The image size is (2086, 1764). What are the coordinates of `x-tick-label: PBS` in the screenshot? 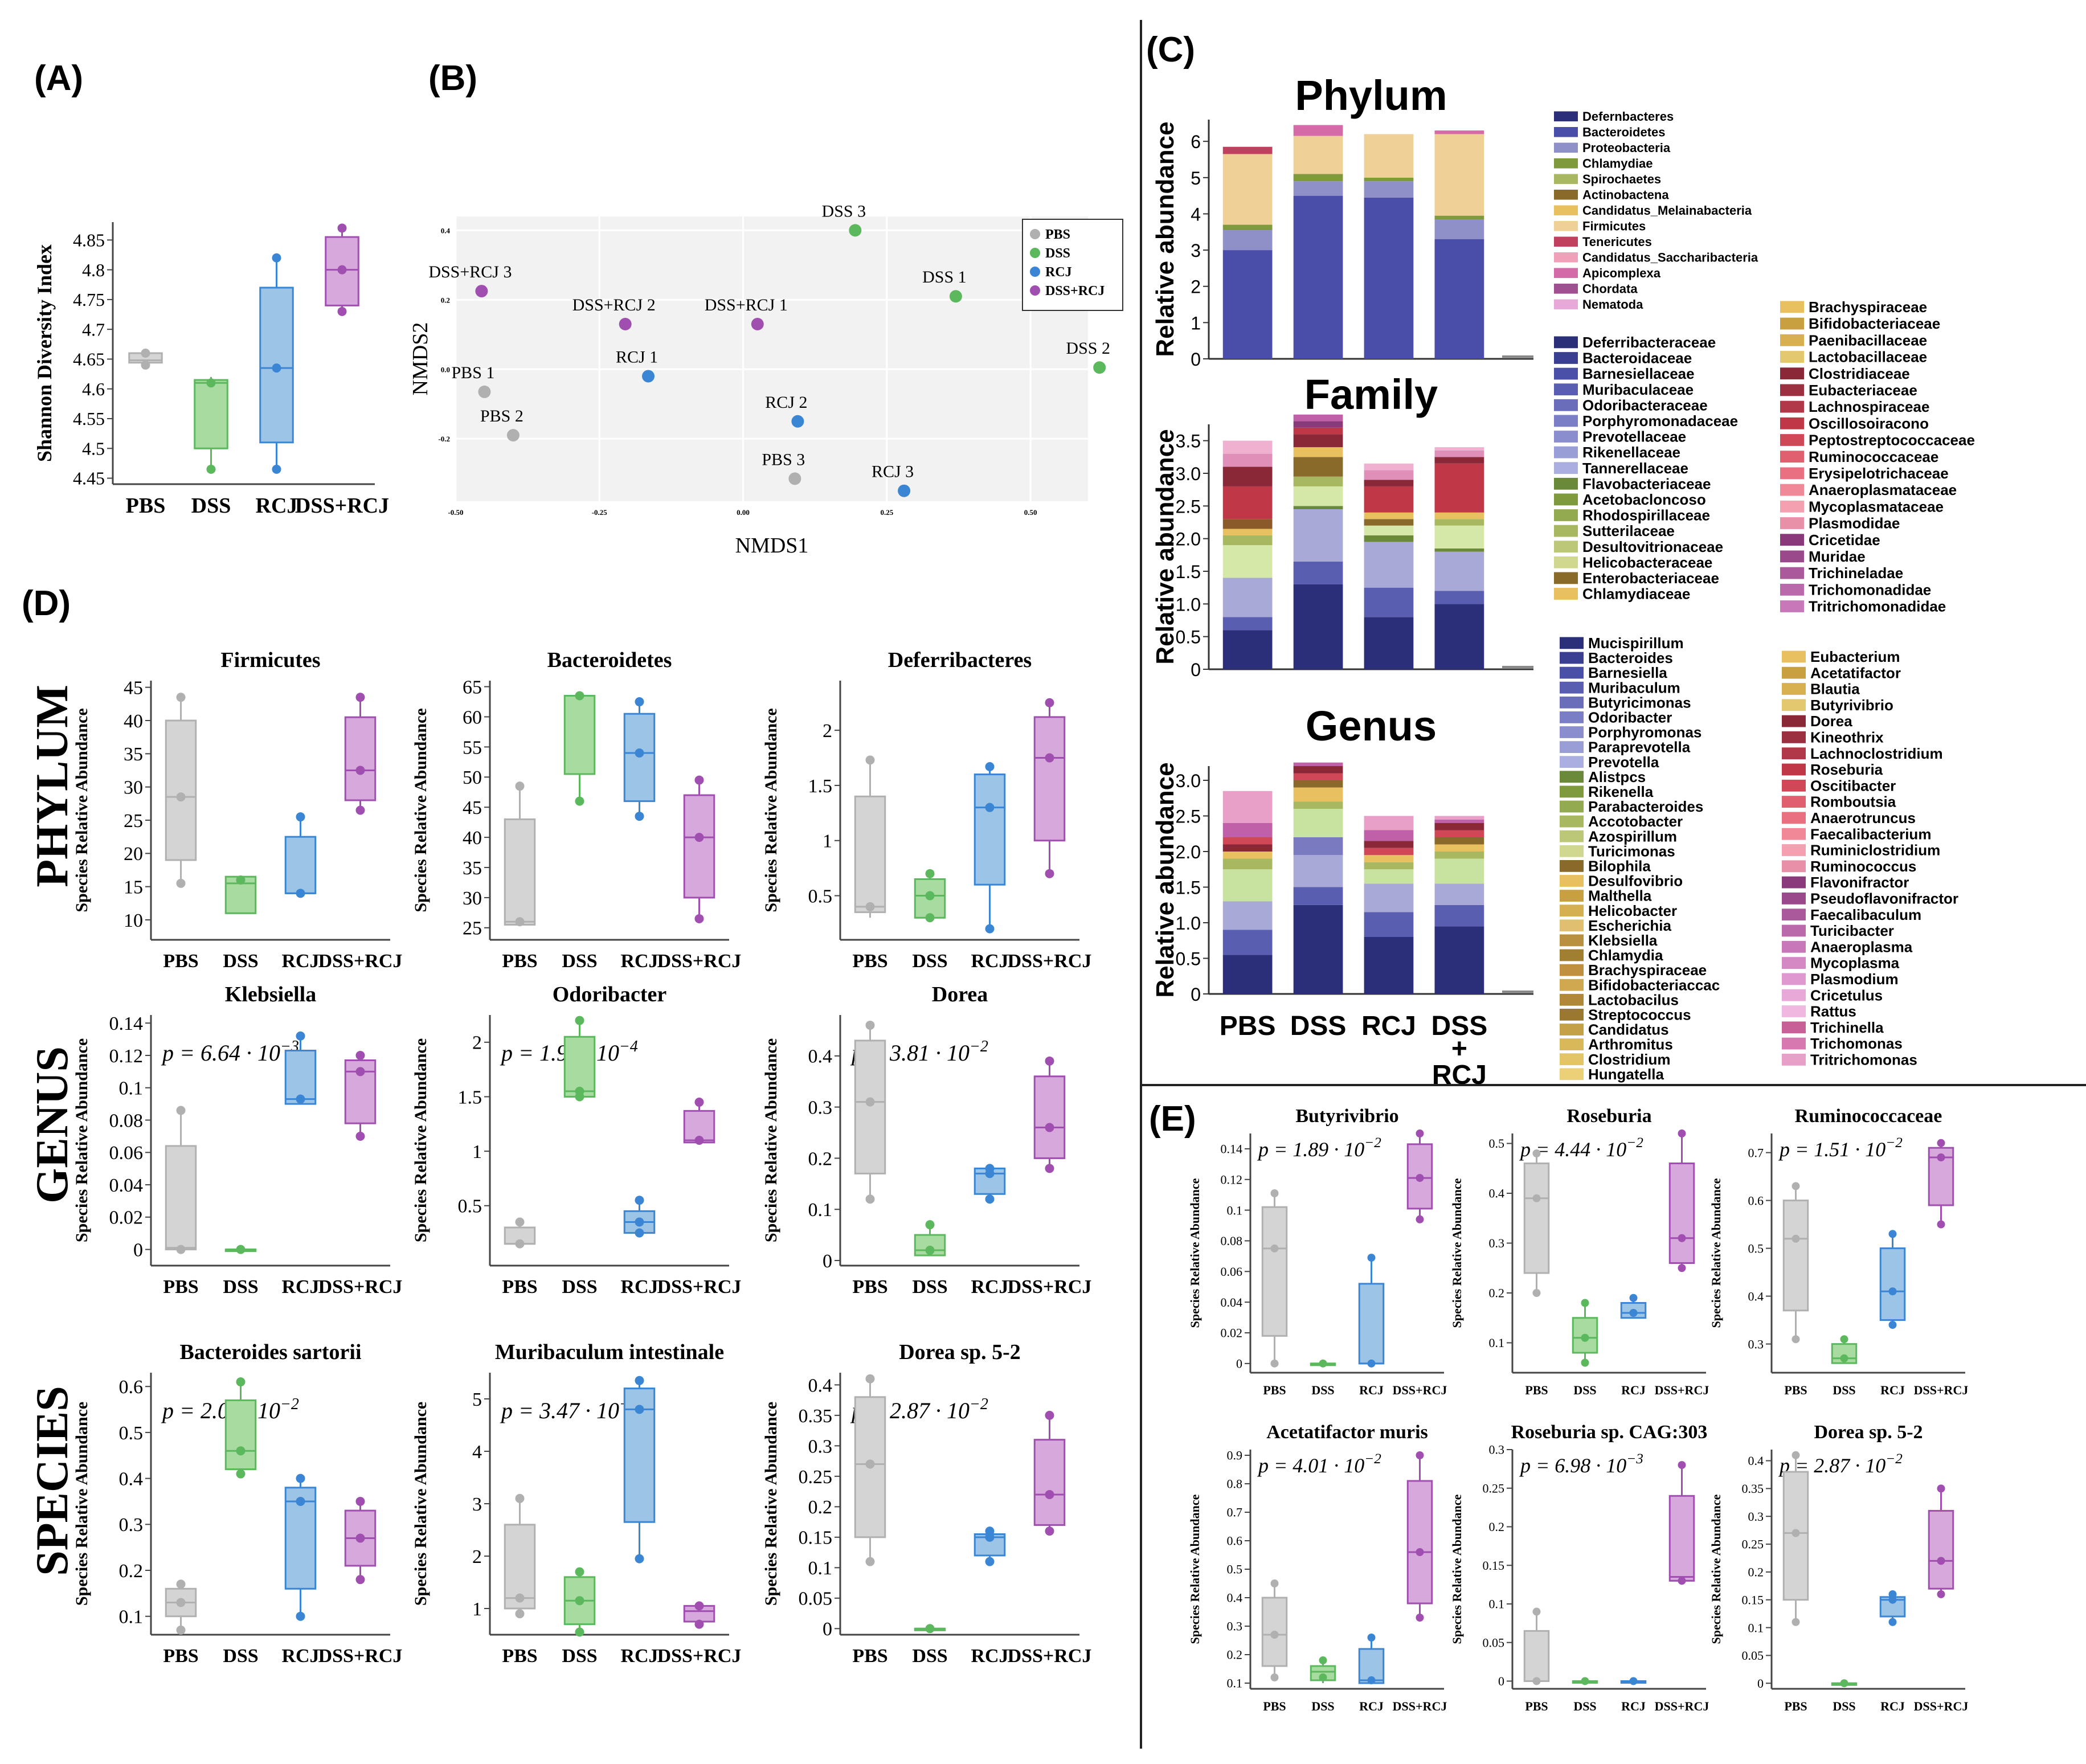 It's located at (870, 1287).